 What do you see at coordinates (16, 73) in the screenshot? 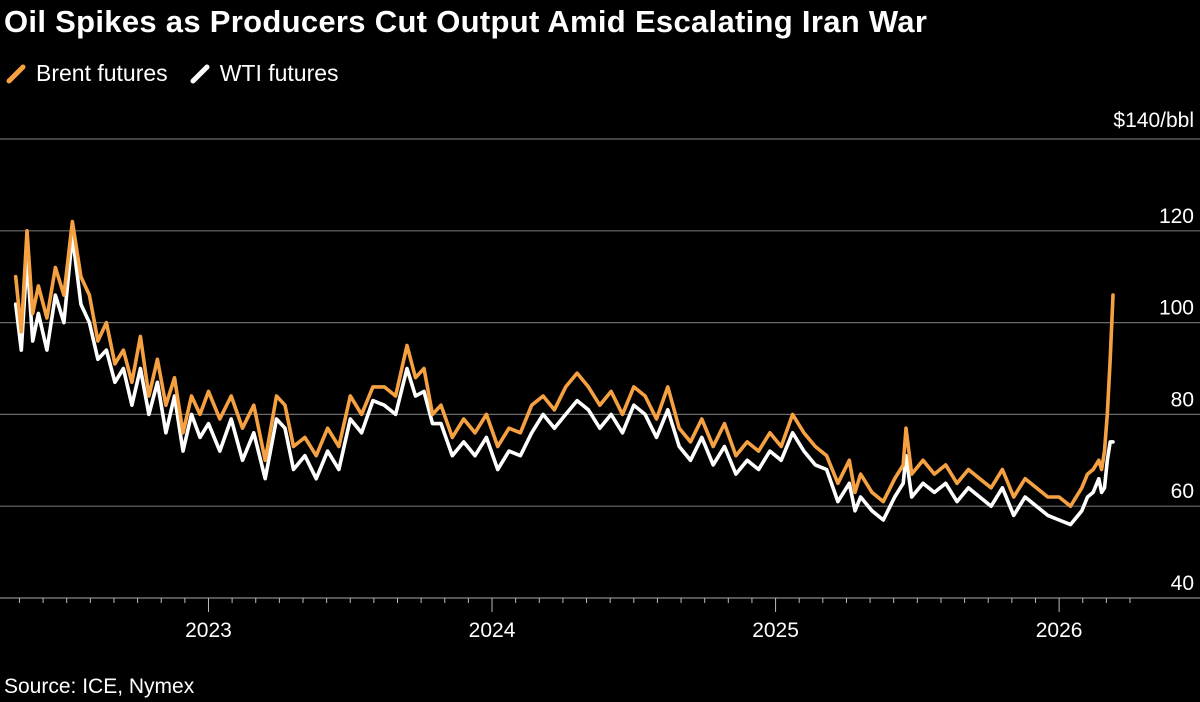
I see `legend-swatch-brent-icon` at bounding box center [16, 73].